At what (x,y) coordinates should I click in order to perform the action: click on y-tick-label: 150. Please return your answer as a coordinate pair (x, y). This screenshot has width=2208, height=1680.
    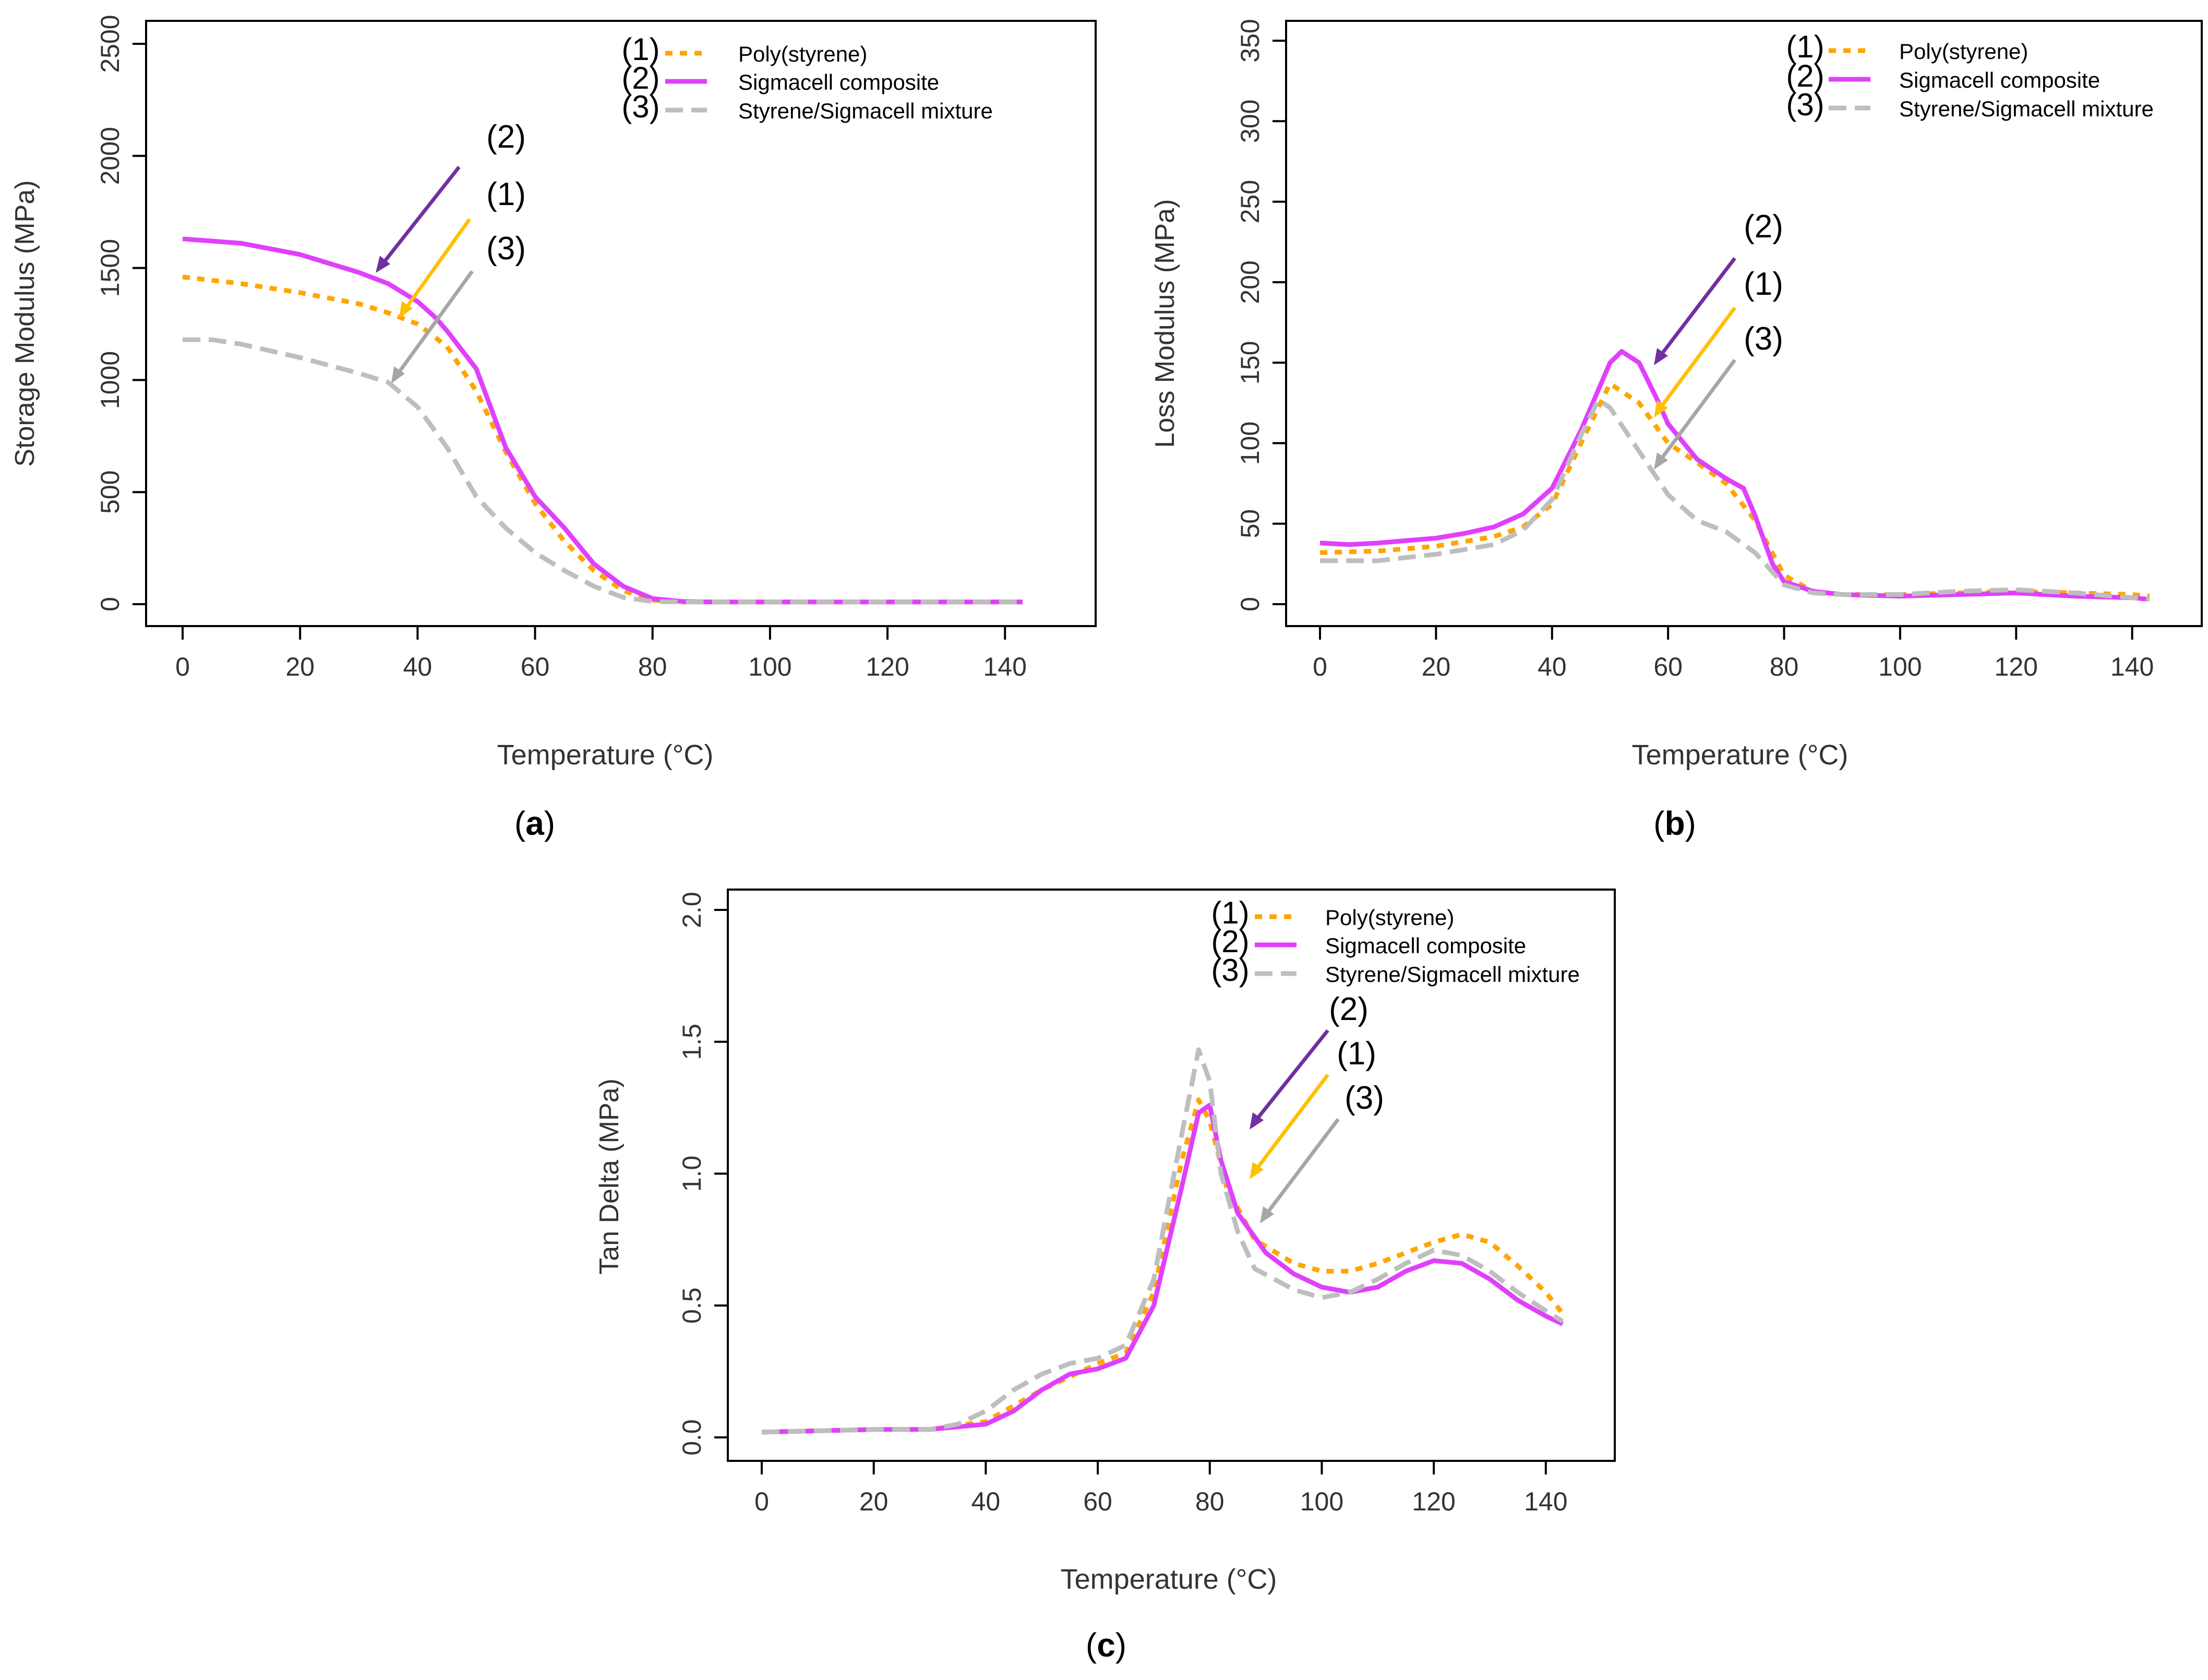
    Looking at the image, I should click on (1250, 363).